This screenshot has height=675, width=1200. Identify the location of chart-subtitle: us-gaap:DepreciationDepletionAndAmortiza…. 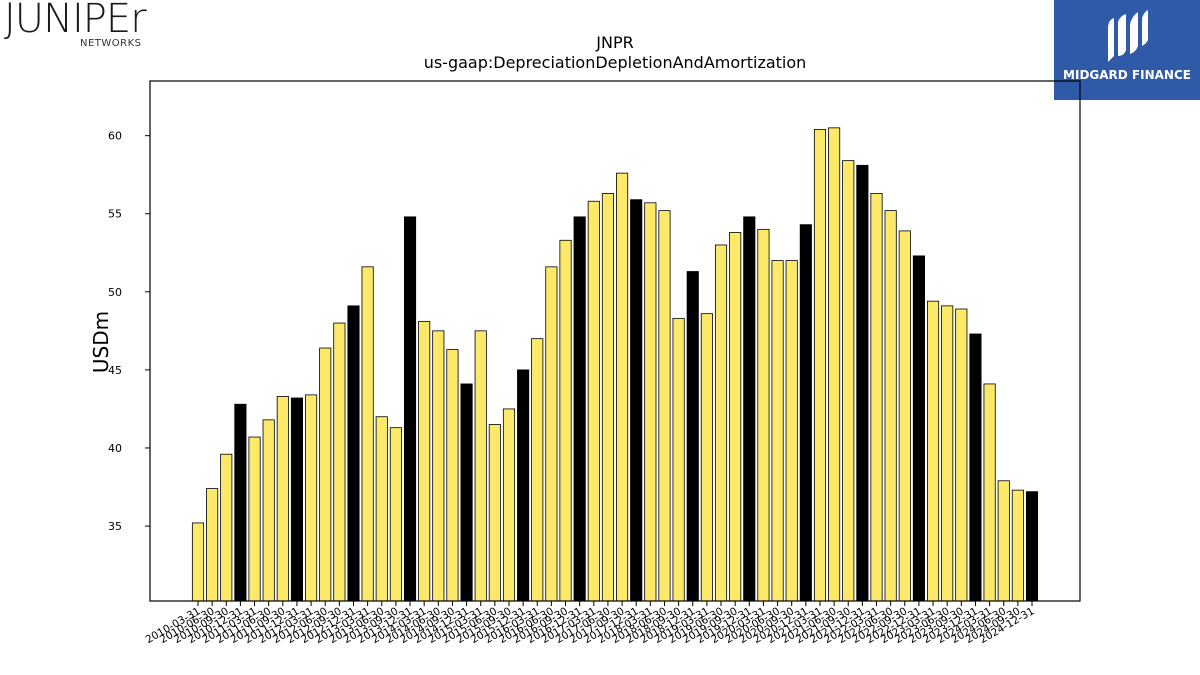
(615, 62).